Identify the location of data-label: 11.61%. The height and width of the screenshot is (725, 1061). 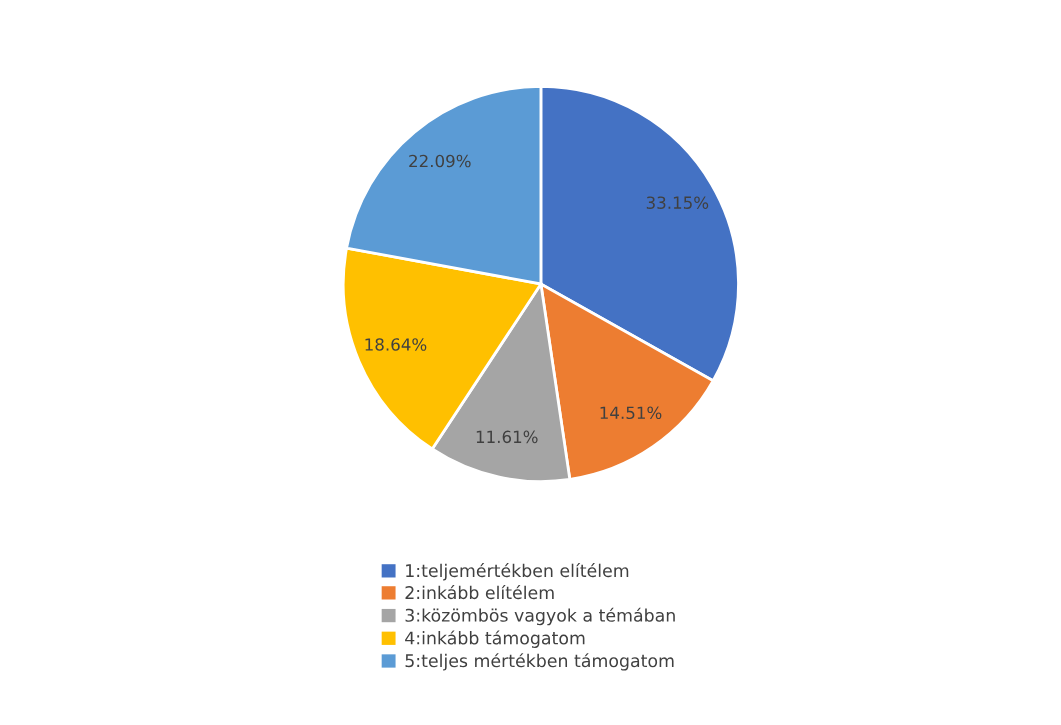
(507, 437).